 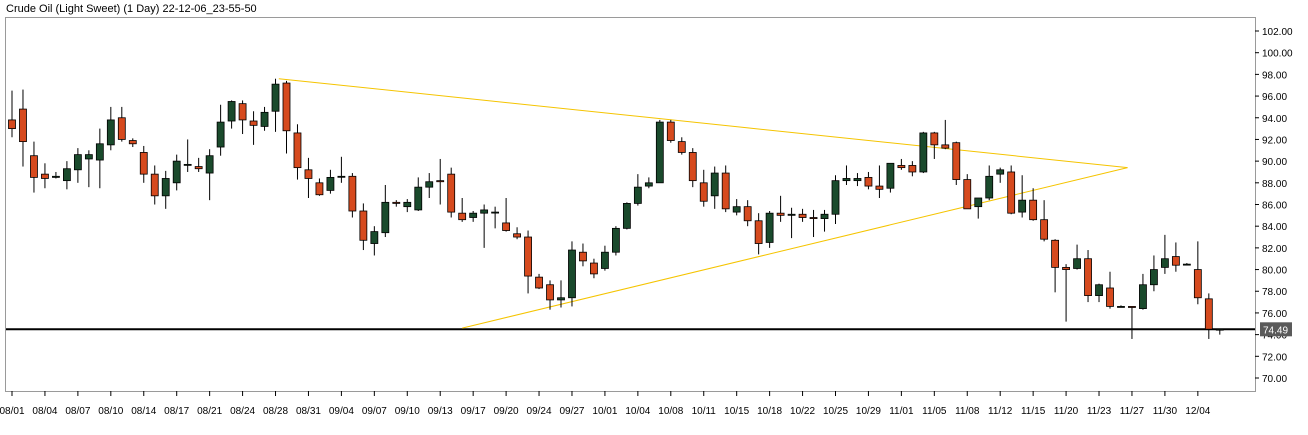 I want to click on x-tick-label: 08/28, so click(x=275, y=411).